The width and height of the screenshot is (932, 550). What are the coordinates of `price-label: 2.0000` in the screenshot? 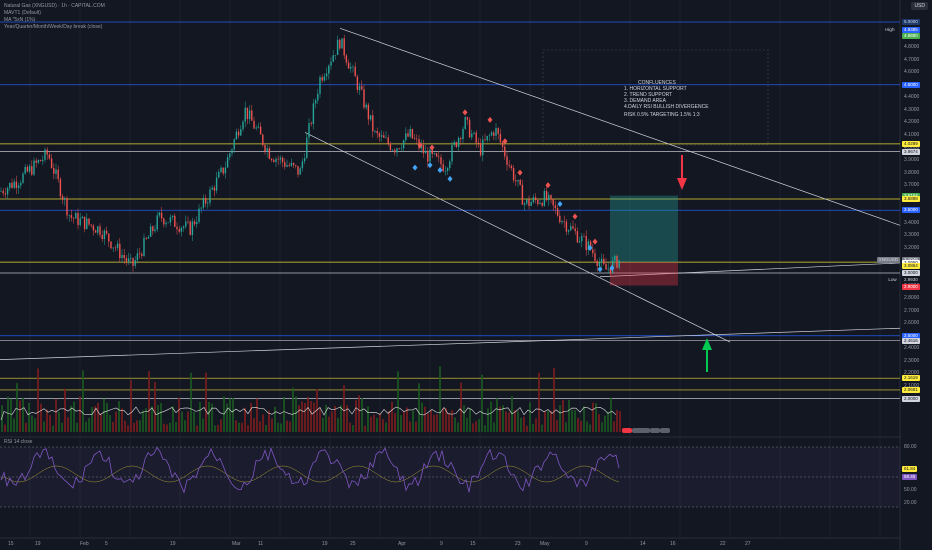 It's located at (911, 399).